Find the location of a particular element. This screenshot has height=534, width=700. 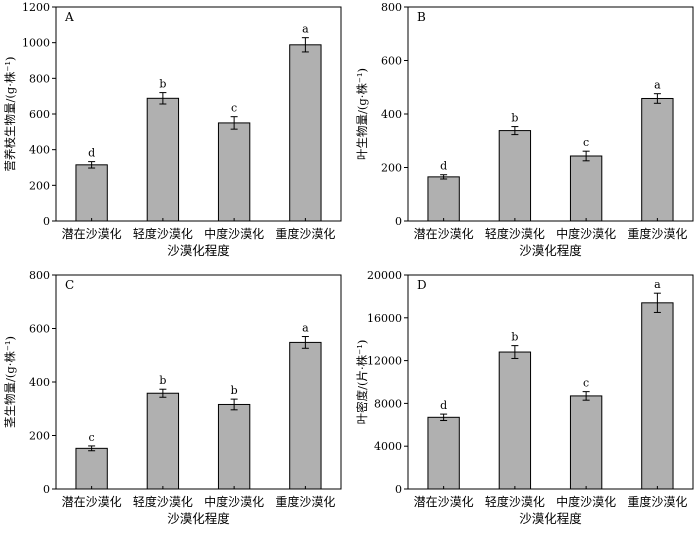

y-tick-label: 1000 is located at coordinates (36, 43).